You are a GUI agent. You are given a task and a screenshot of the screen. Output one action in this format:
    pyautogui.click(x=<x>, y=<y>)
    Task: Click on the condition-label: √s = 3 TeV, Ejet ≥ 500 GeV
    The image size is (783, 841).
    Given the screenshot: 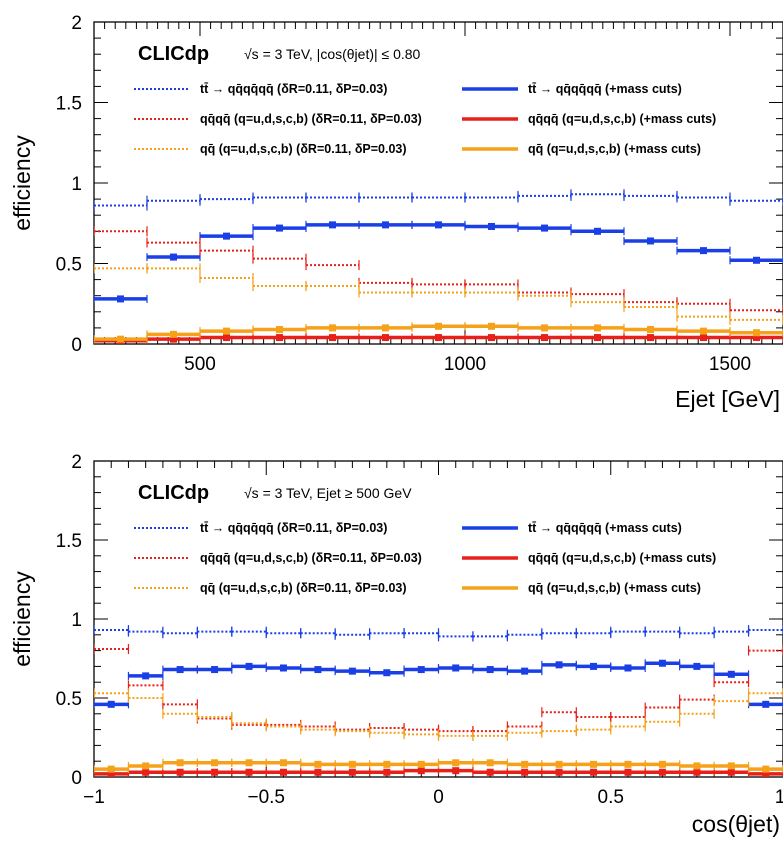 What is the action you would take?
    pyautogui.click(x=328, y=493)
    